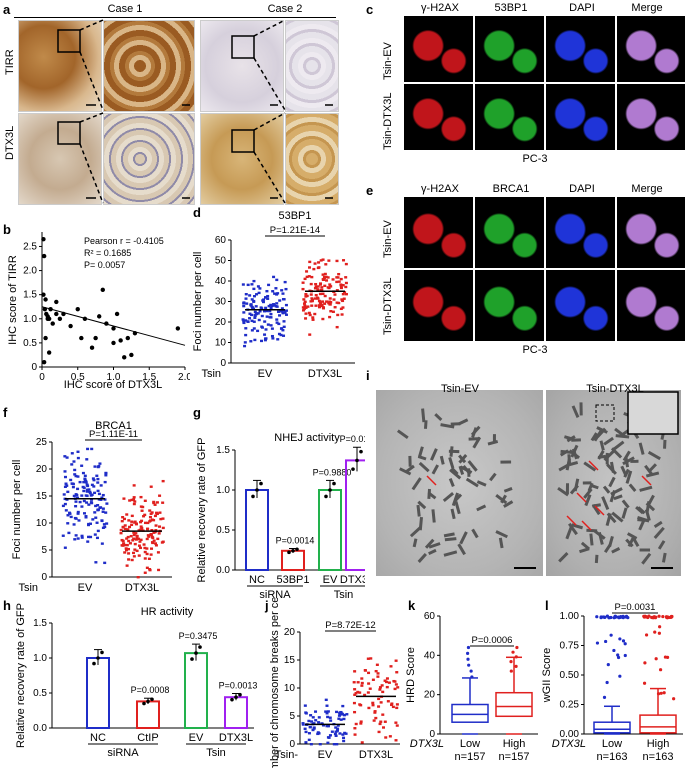  I want to click on y-tick-label: 15, so click(42, 496).